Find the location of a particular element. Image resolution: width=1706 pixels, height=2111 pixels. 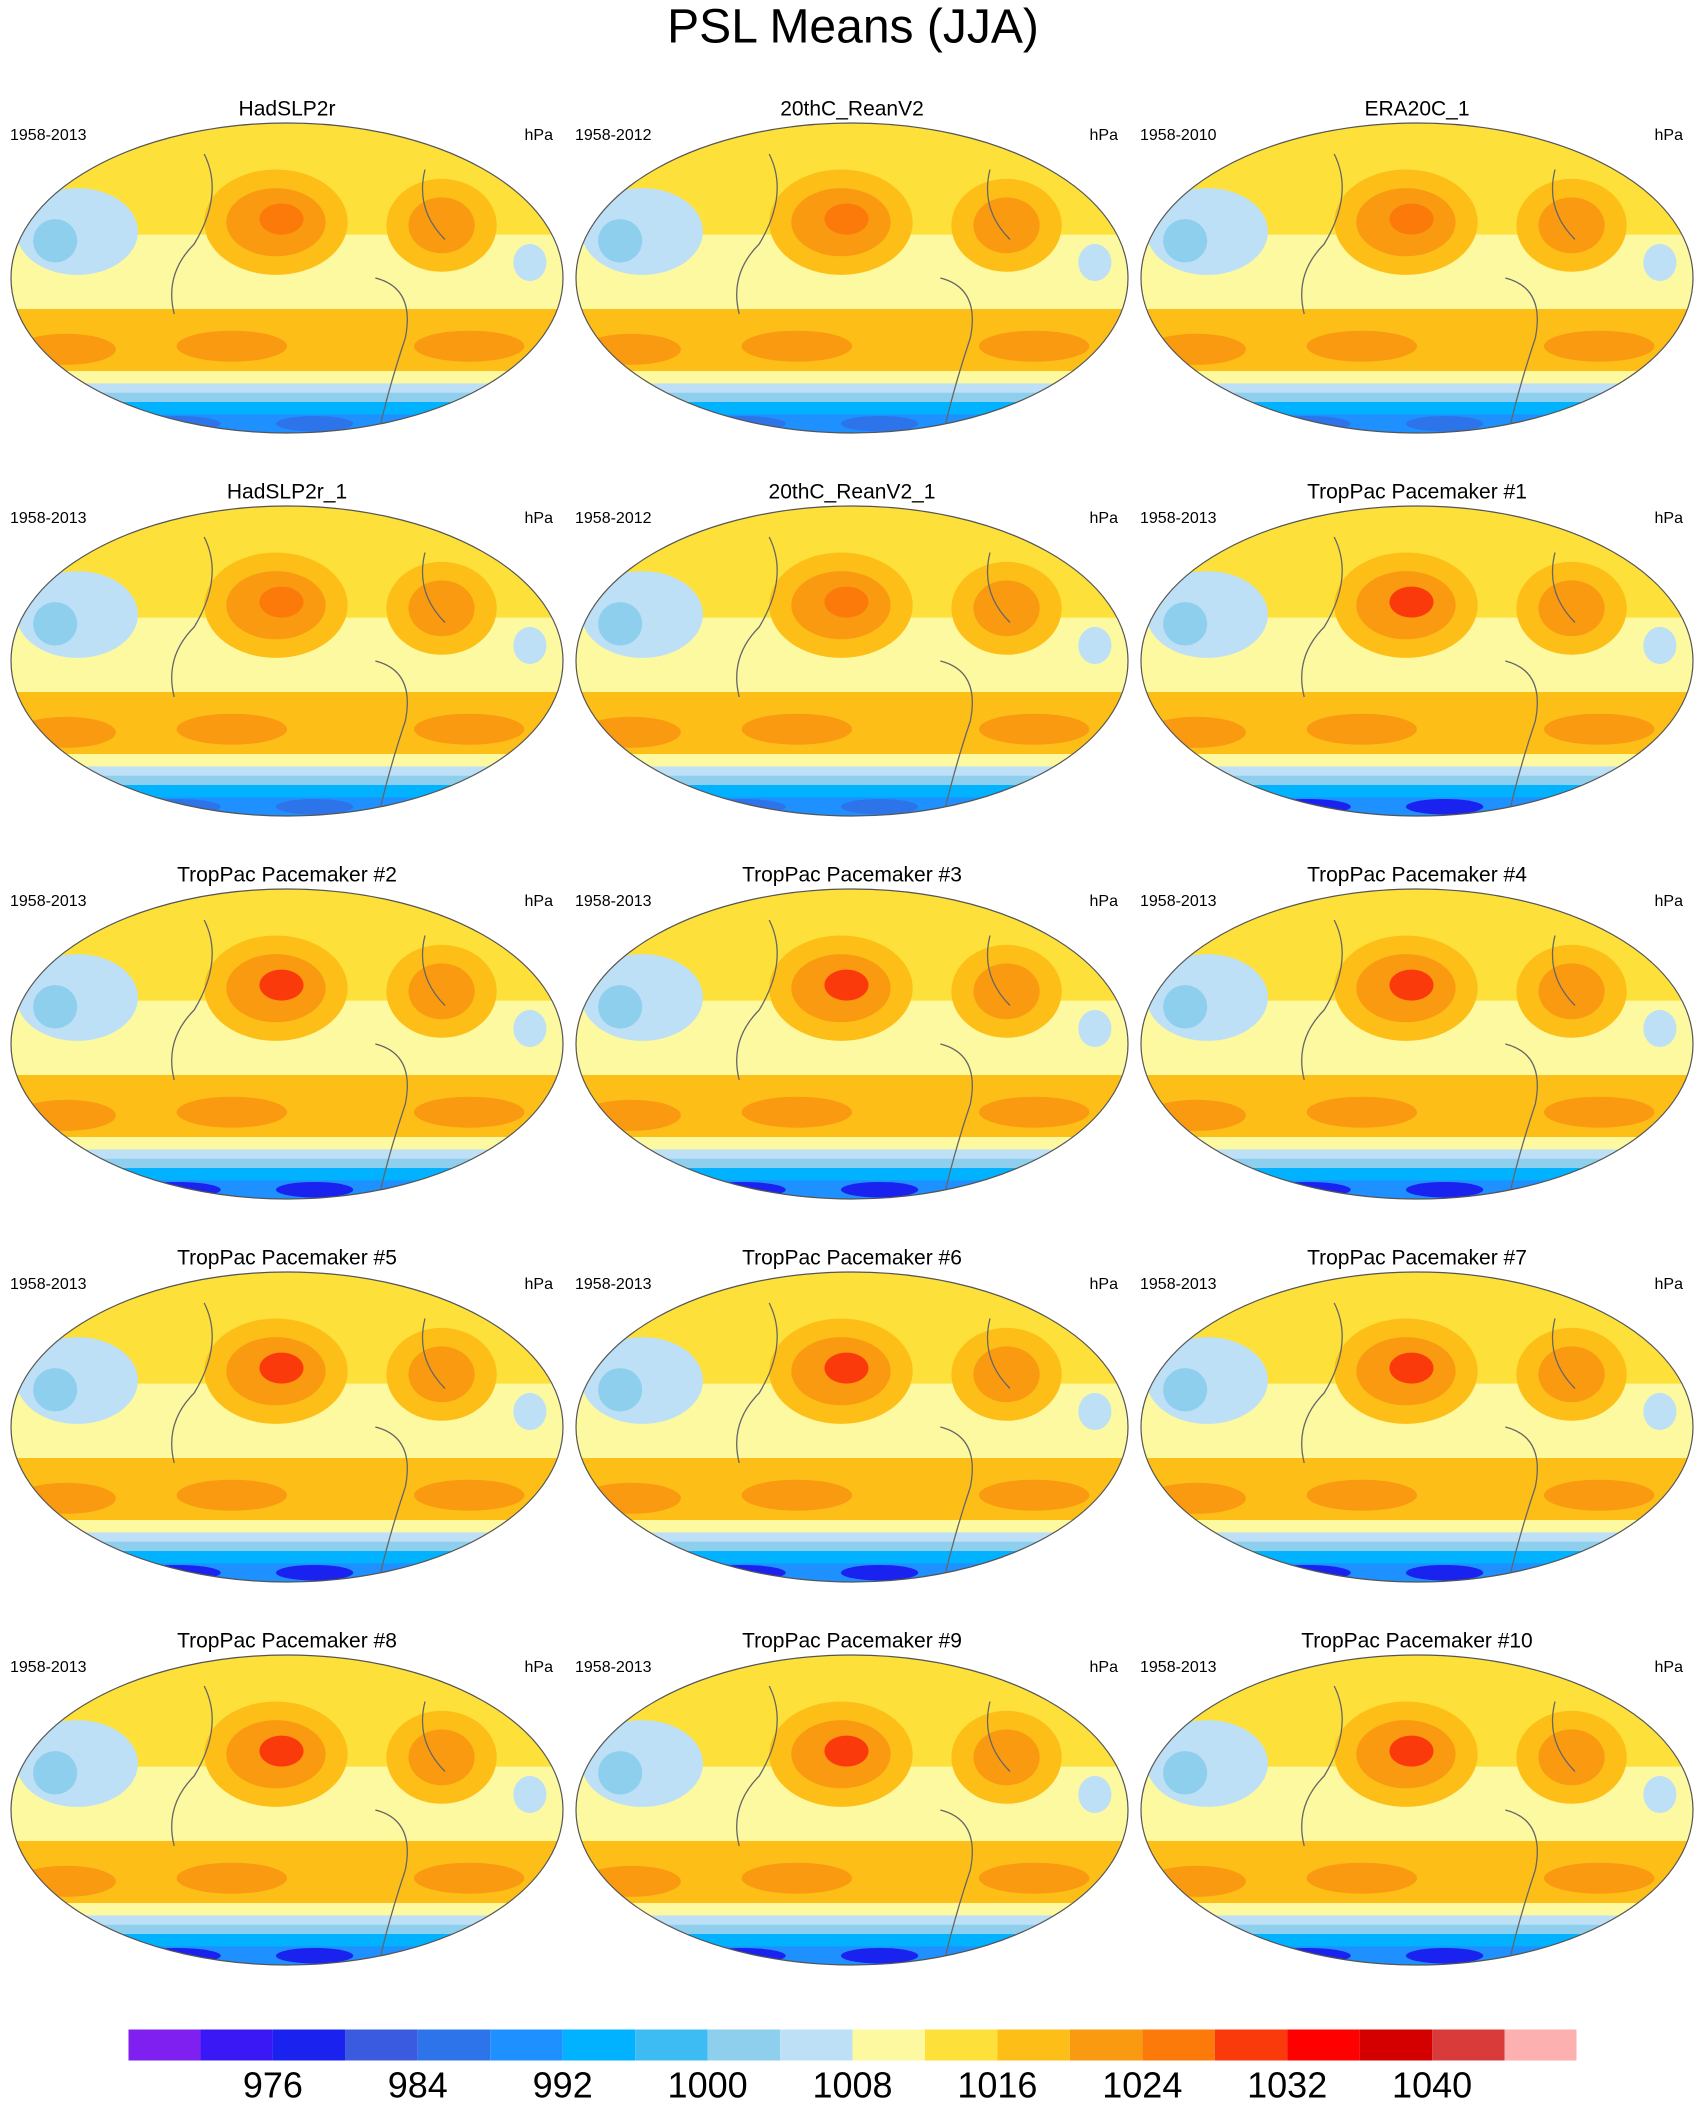

colorbar-label: 1008 is located at coordinates (852, 2085).